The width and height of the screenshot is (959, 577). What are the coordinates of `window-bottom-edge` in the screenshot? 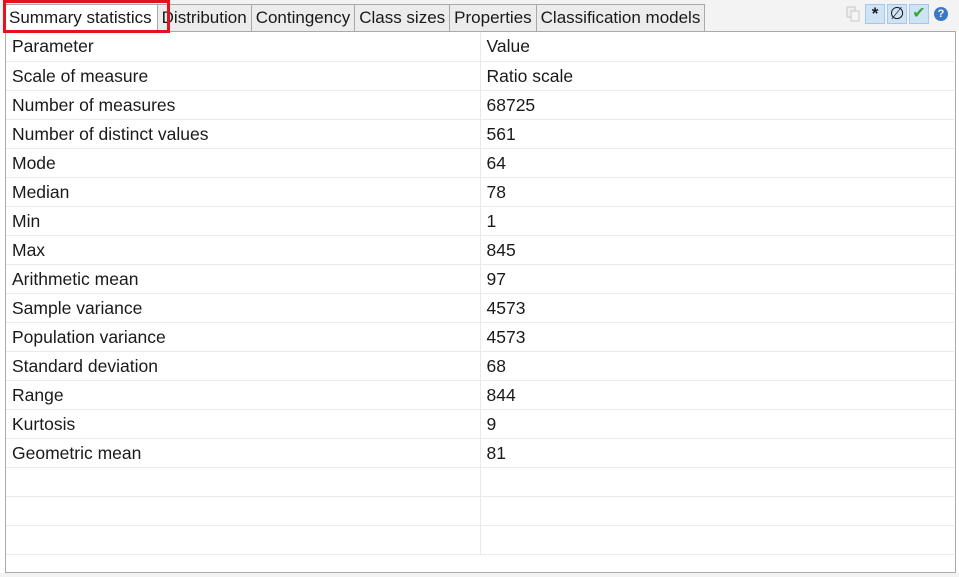 It's located at (479, 575).